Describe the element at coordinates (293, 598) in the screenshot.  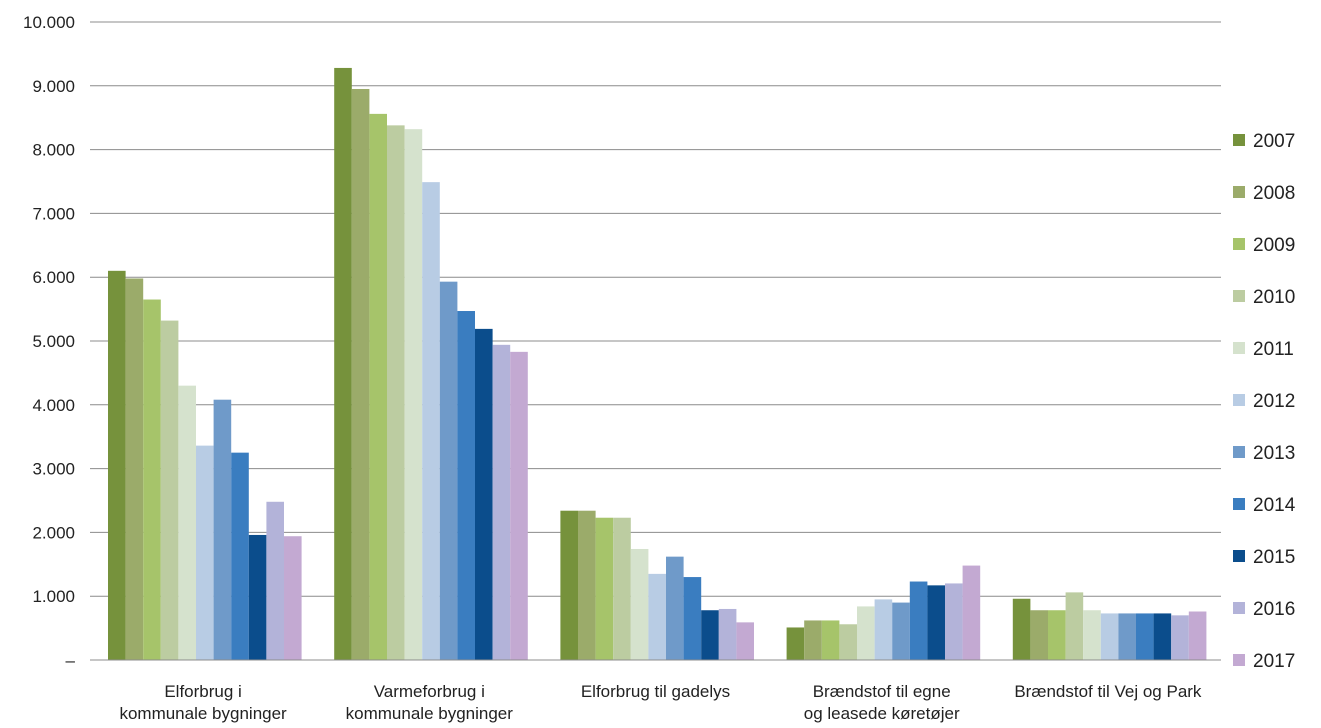
I see `bar-2017-cat0` at that location.